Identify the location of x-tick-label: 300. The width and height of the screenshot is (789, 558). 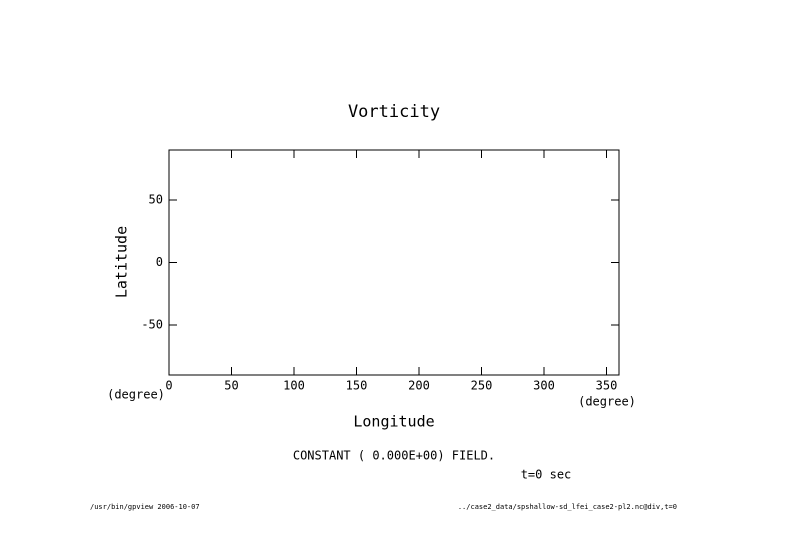
(544, 386).